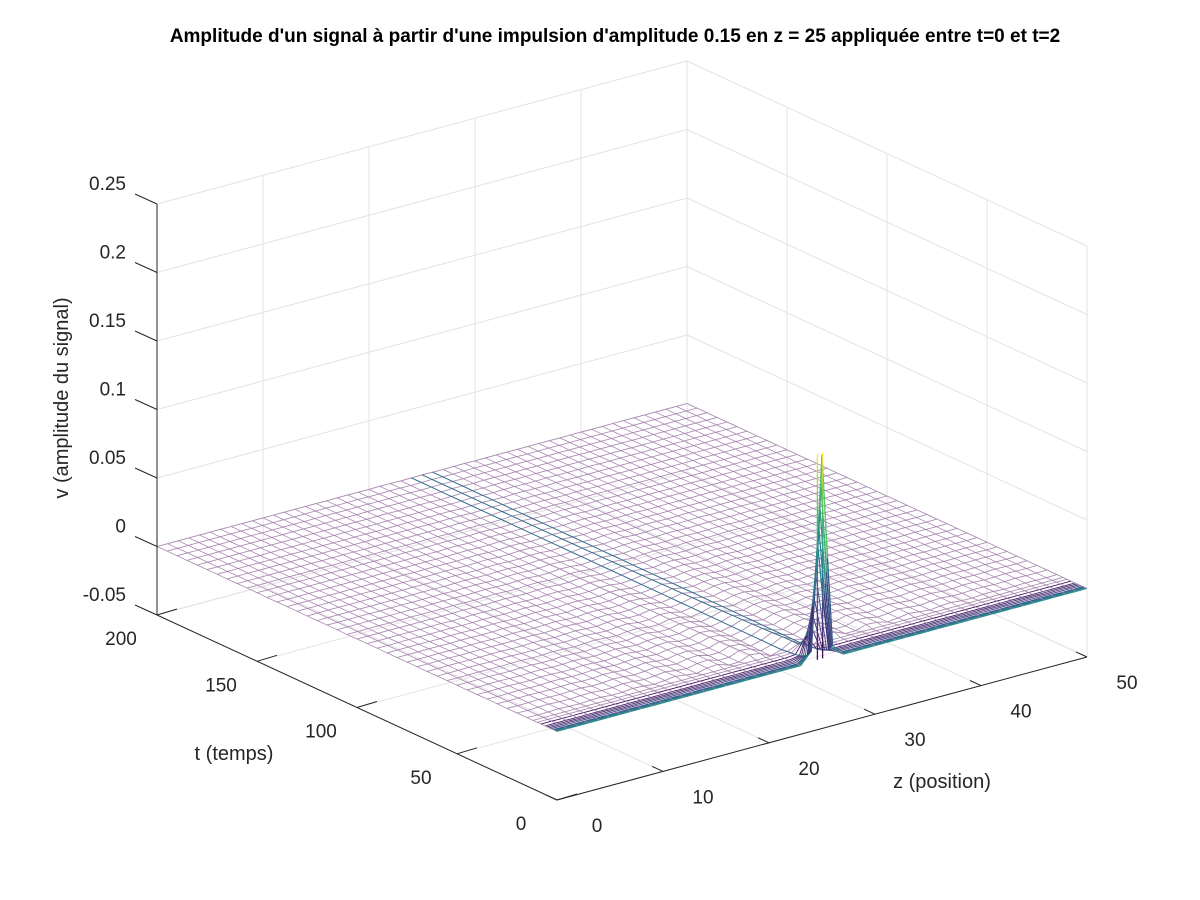 The width and height of the screenshot is (1200, 900). I want to click on z-tick-label: 0.15, so click(107, 321).